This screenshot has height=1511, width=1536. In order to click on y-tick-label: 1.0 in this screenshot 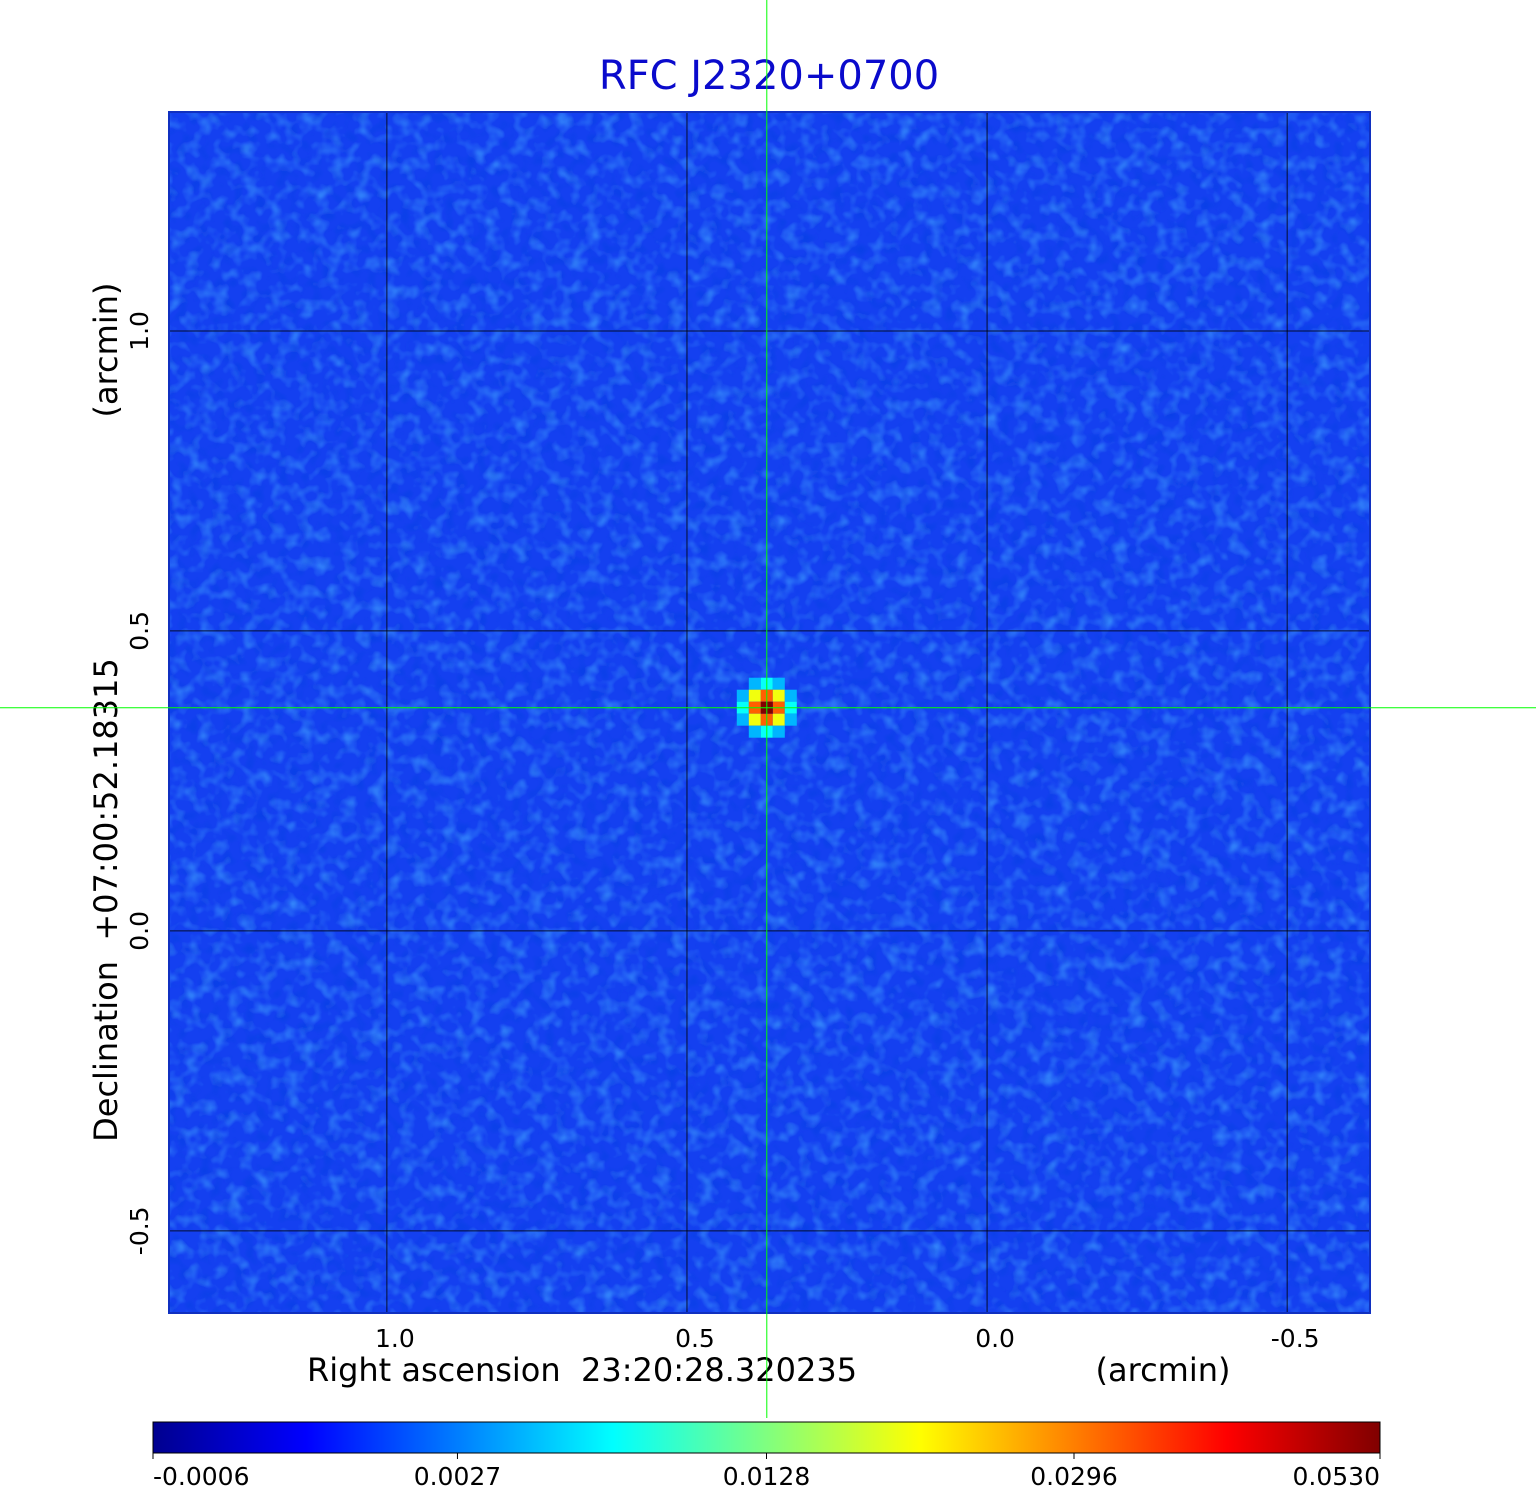, I will do `click(139, 331)`.